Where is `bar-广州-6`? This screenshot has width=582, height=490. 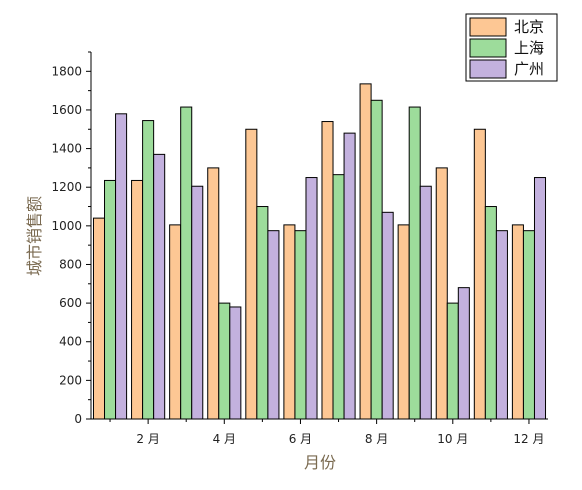
bar-广州-6 is located at coordinates (311, 298).